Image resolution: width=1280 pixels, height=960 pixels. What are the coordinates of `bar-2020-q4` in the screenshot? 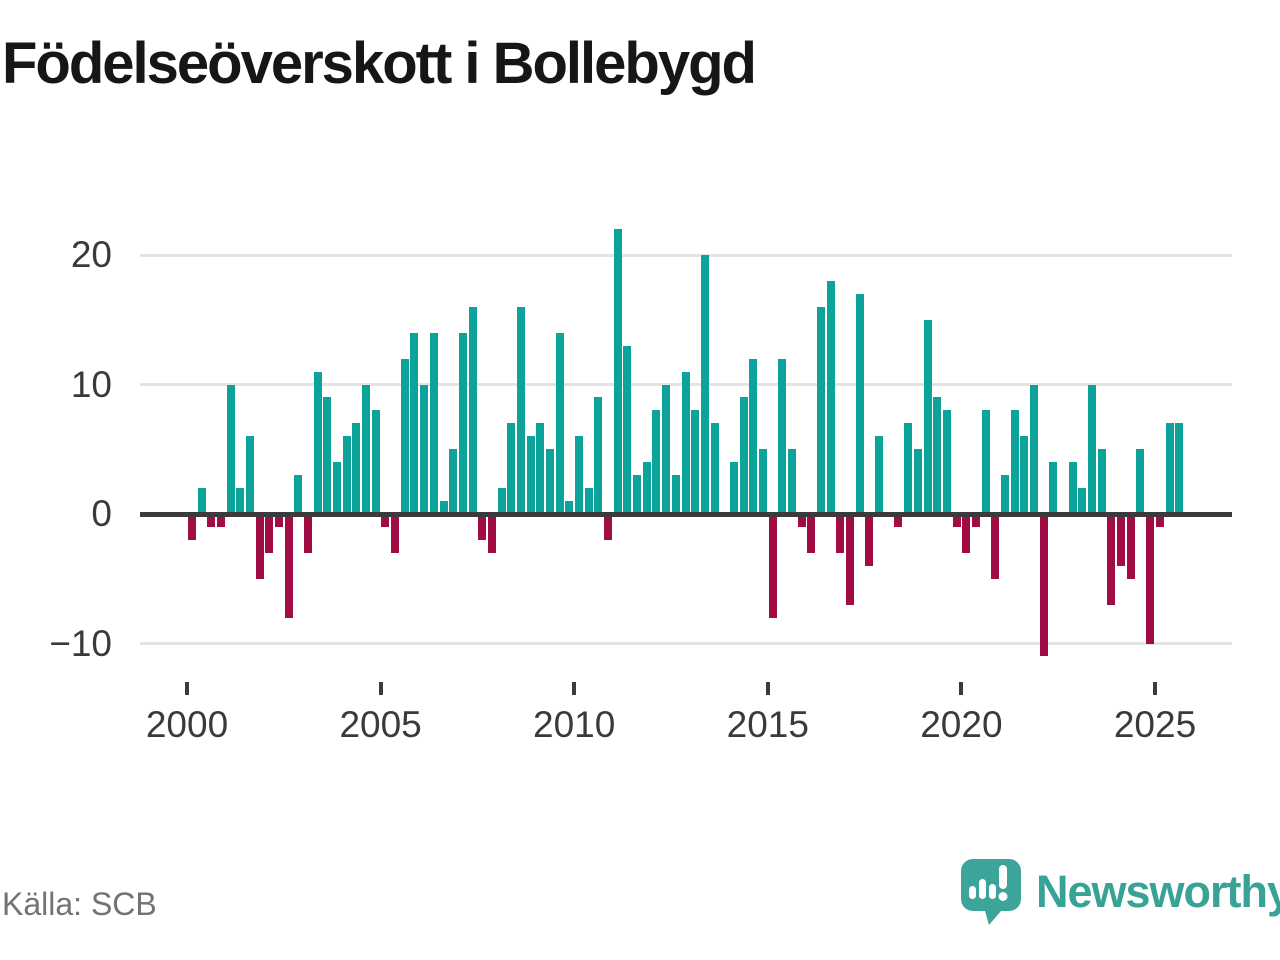 It's located at (995, 546).